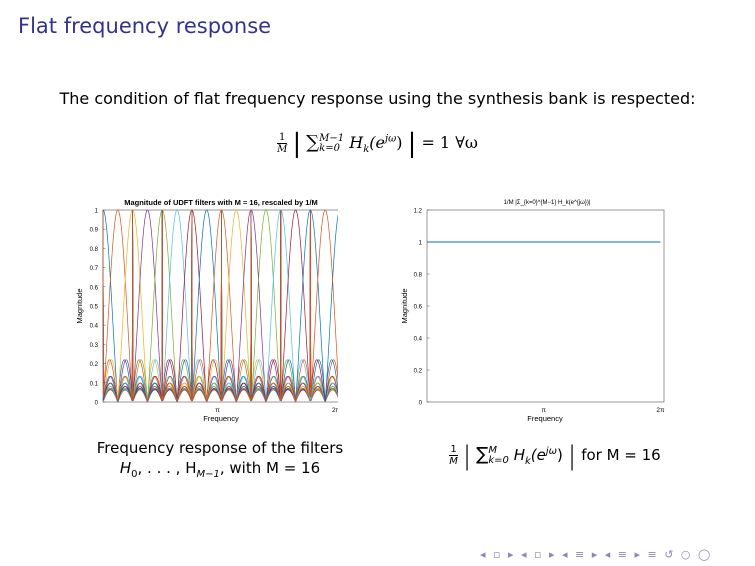 This screenshot has height=566, width=755. What do you see at coordinates (94, 308) in the screenshot?
I see `chart-left-ytick-label: 0.5` at bounding box center [94, 308].